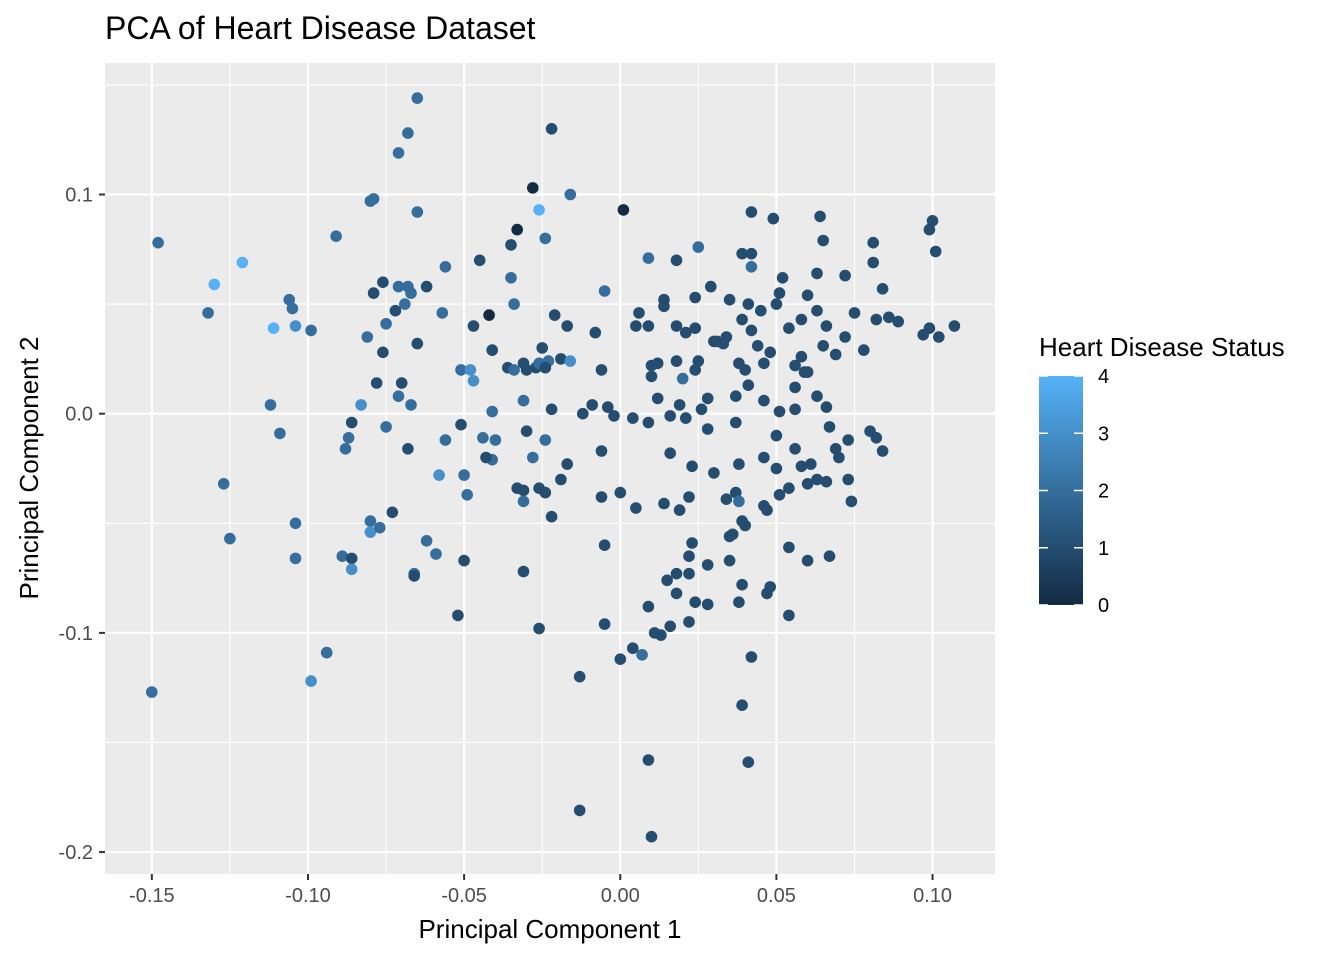  Describe the element at coordinates (152, 896) in the screenshot. I see `x-tick-label: -0.15` at that location.